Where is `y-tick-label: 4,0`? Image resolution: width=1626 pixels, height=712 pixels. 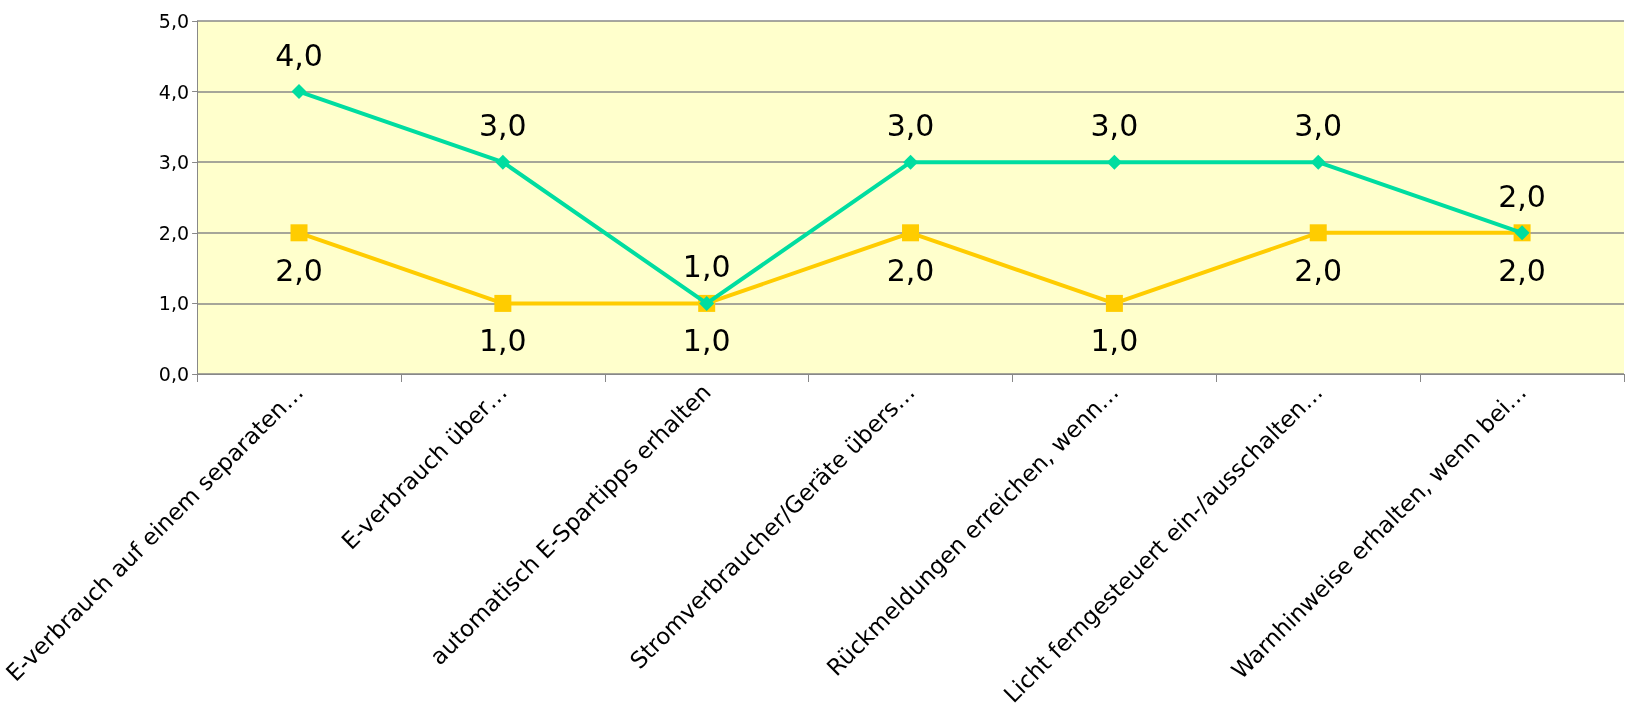 y-tick-label: 4,0 is located at coordinates (174, 91).